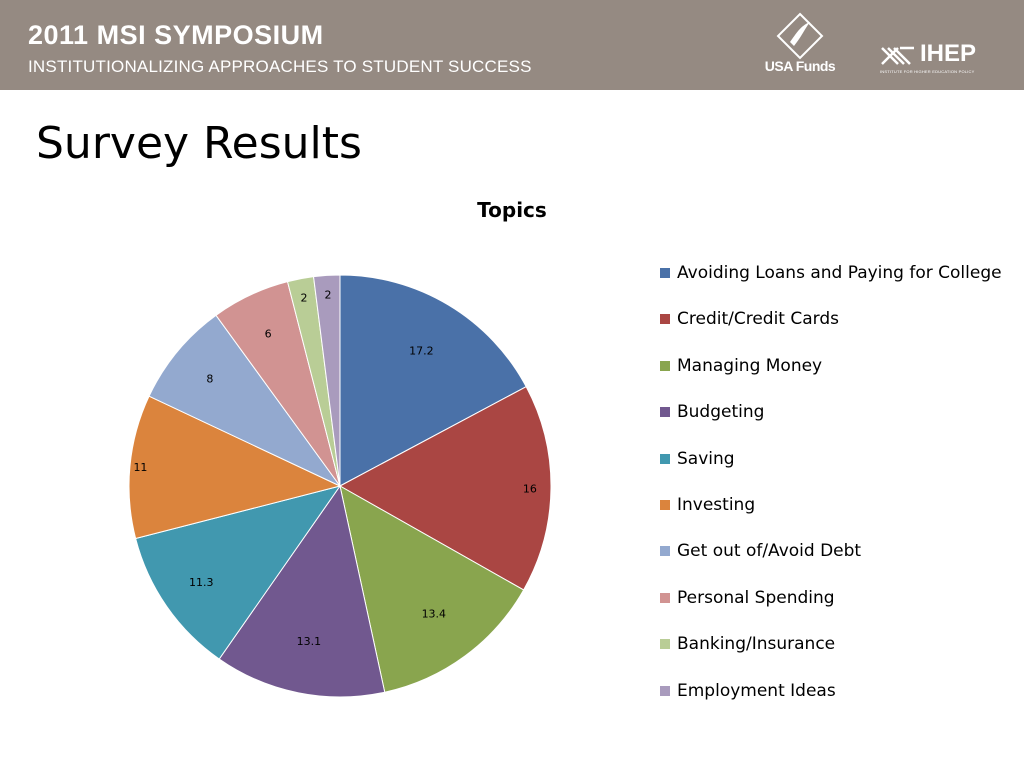  What do you see at coordinates (530, 488) in the screenshot?
I see `pie-data-label-2: 16` at bounding box center [530, 488].